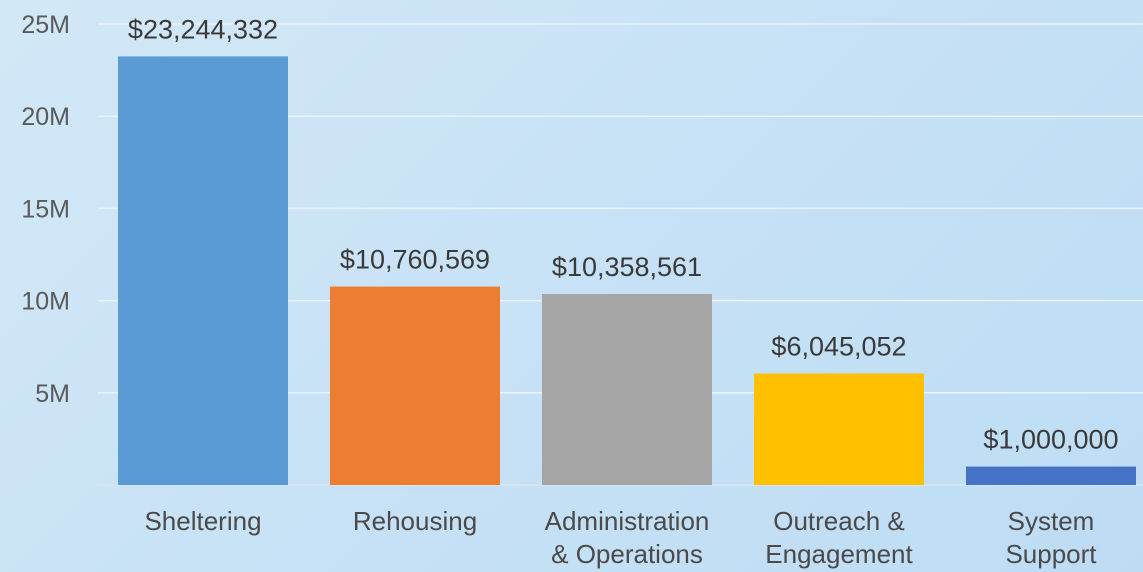  Describe the element at coordinates (839, 537) in the screenshot. I see `category-label: Outreach & Engagement` at that location.